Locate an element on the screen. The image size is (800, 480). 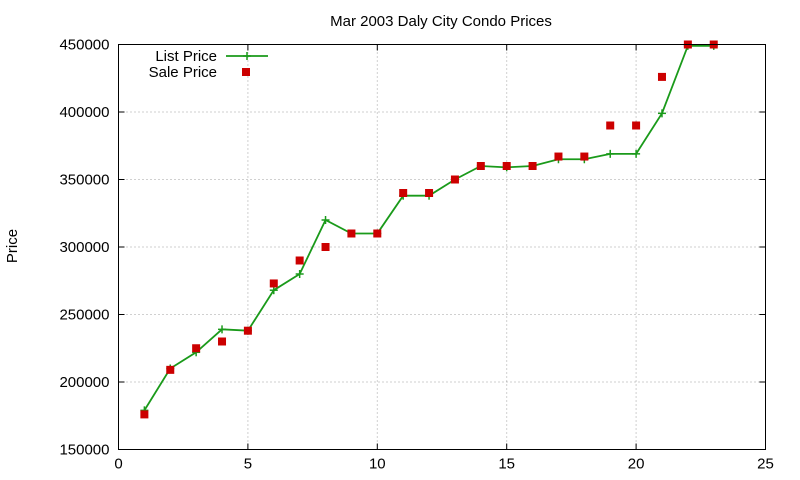
y-axis-label: Price is located at coordinates (12, 246).